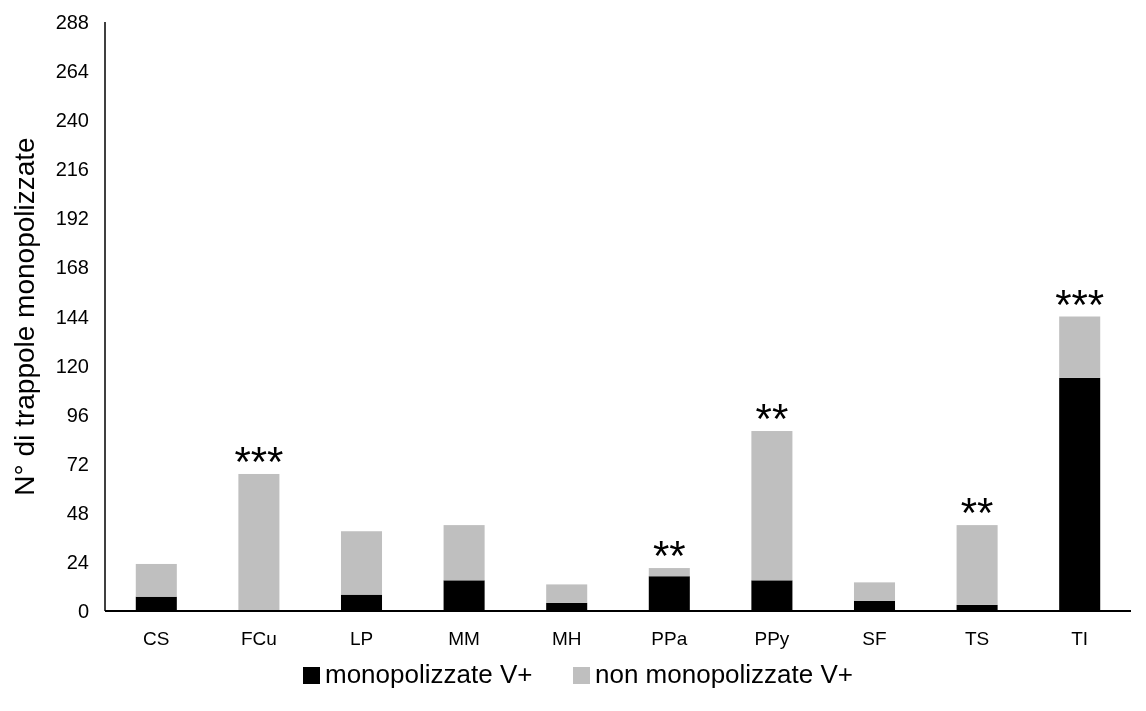 The width and height of the screenshot is (1146, 711). I want to click on y-tick-label: 192, so click(72, 218).